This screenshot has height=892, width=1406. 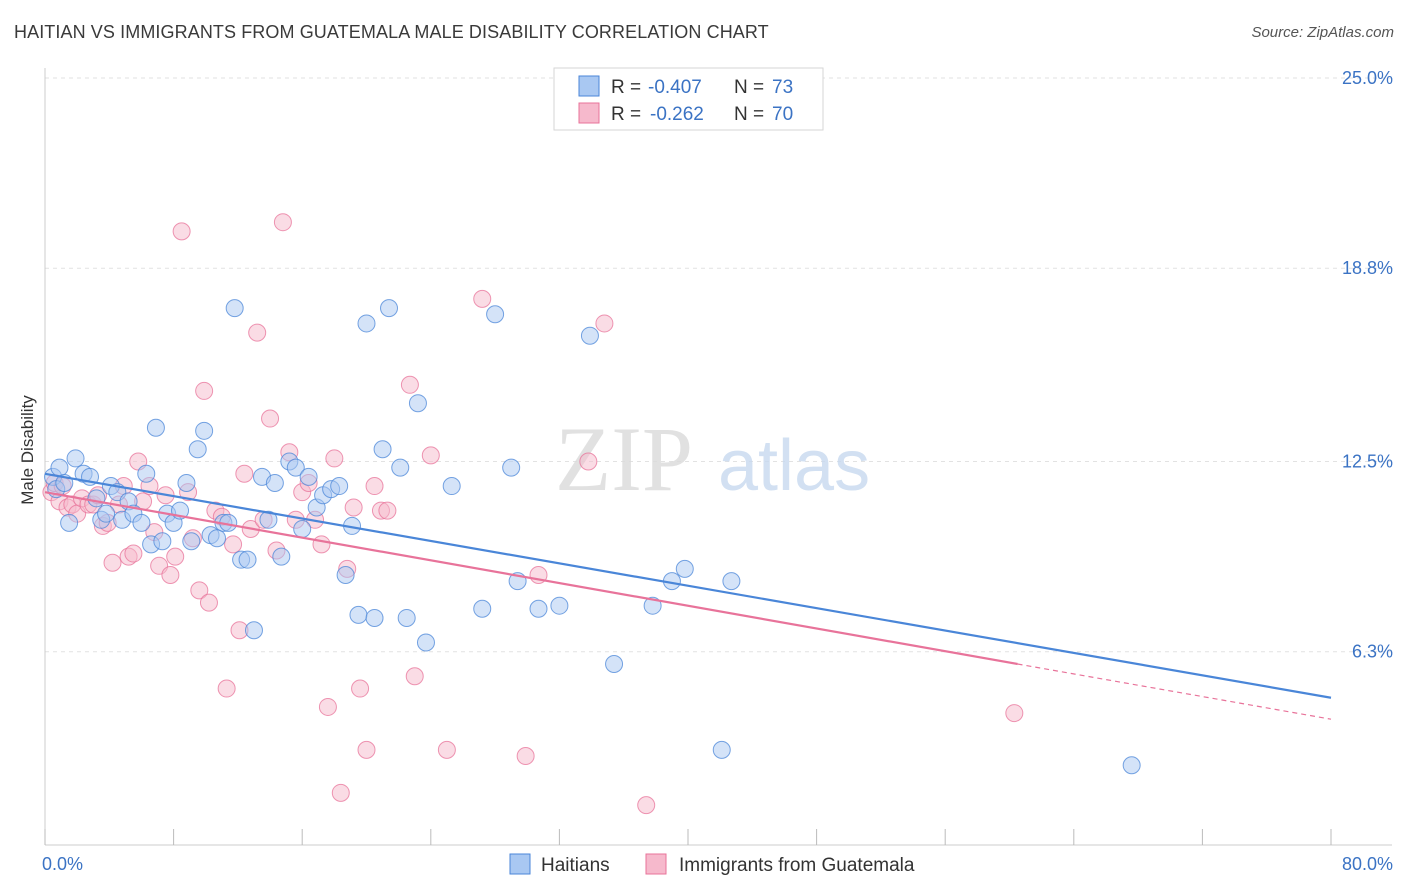 I want to click on legend-n-label-2: N =, so click(x=749, y=114).